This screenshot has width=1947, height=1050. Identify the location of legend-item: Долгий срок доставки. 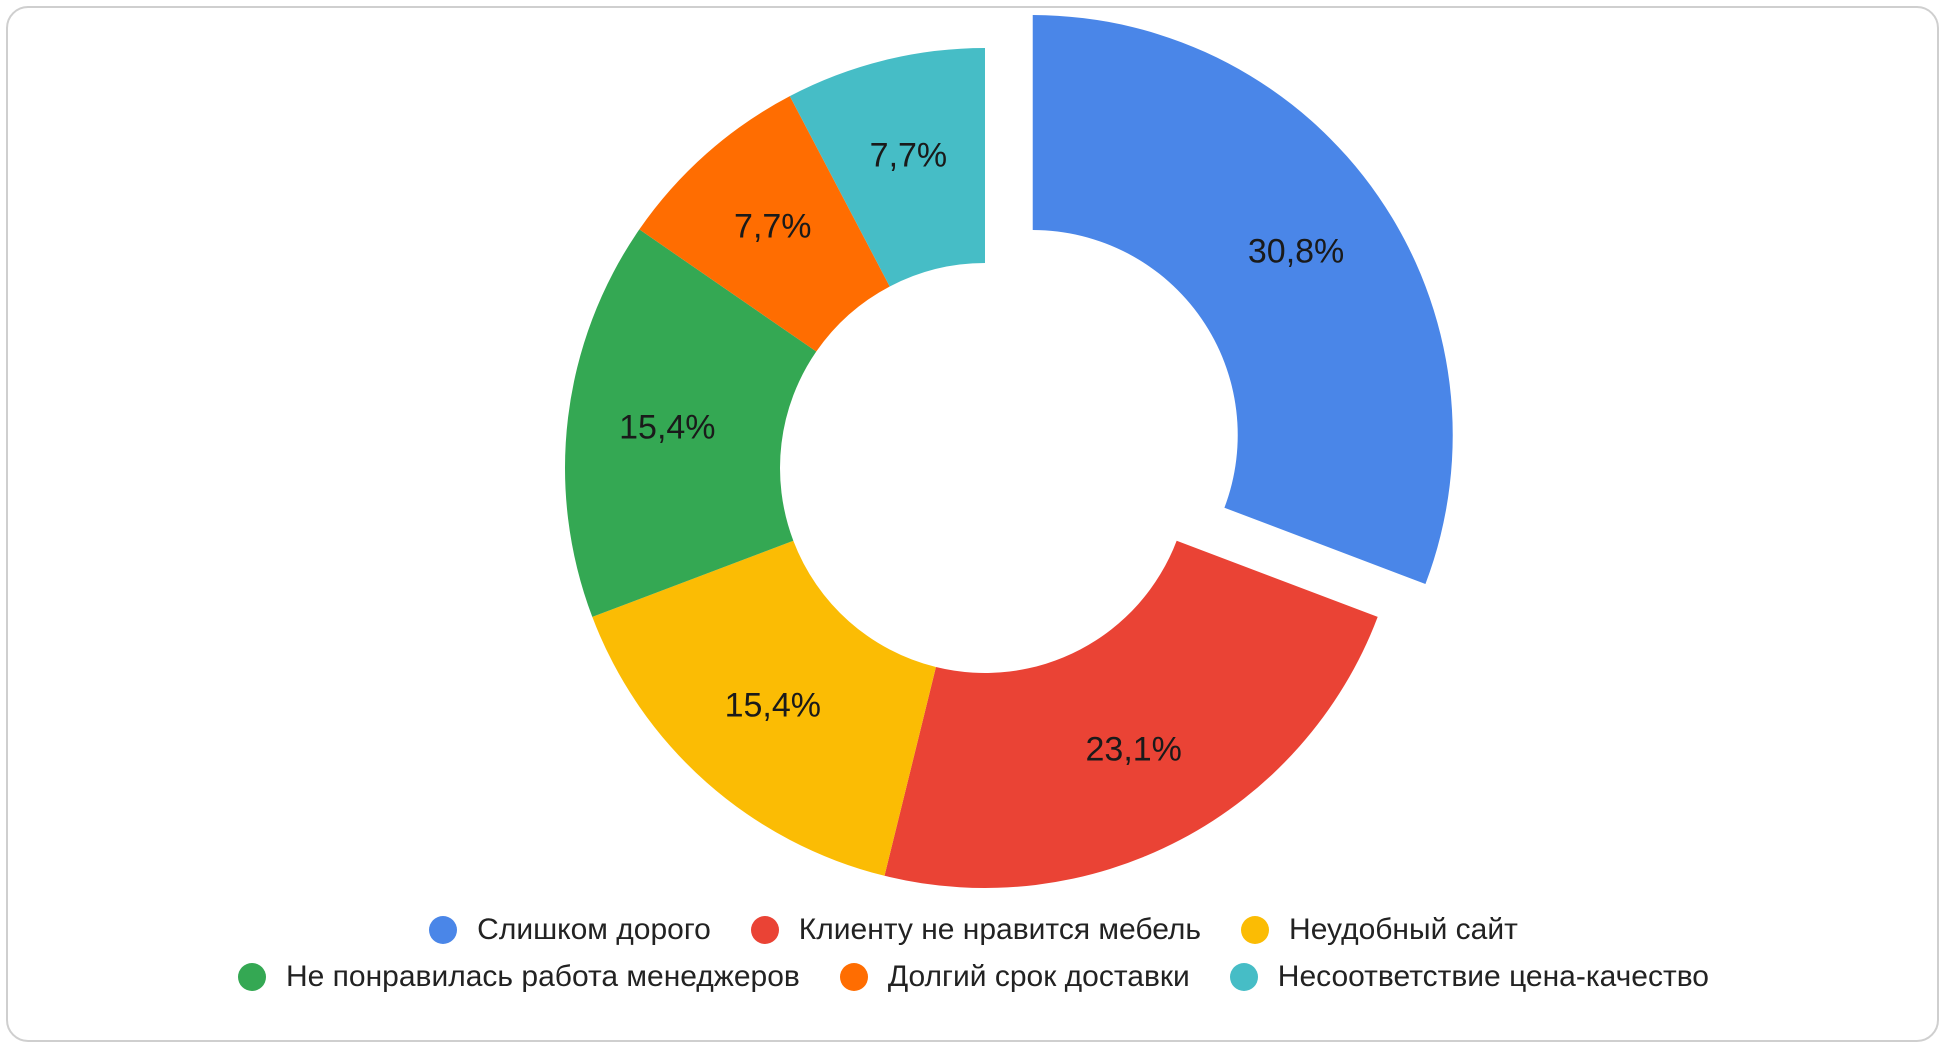
(1014, 977).